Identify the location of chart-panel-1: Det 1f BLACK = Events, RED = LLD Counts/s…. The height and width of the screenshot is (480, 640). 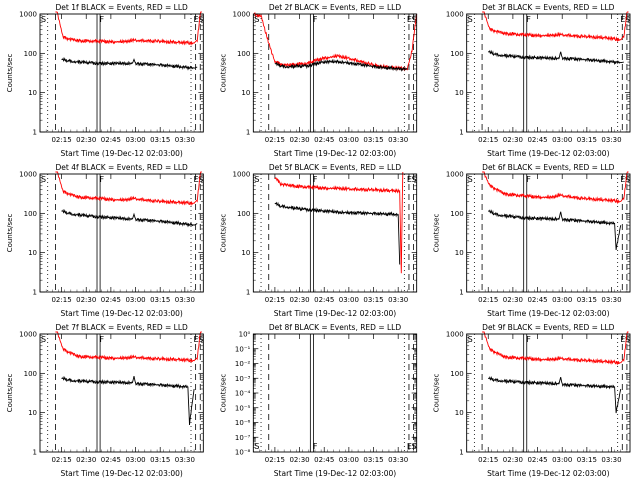
(105, 80).